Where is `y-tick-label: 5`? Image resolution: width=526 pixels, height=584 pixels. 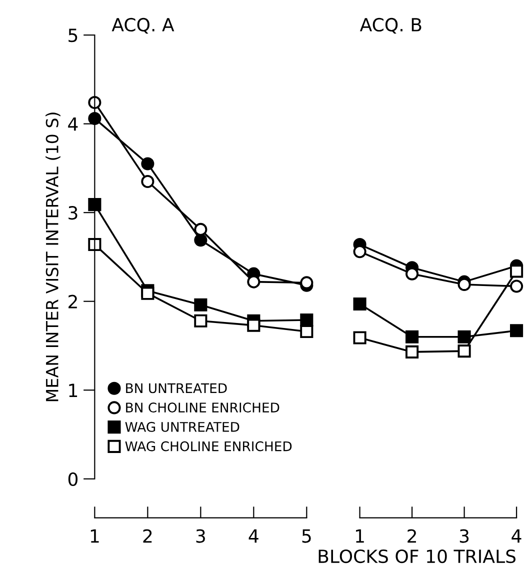 y-tick-label: 5 is located at coordinates (73, 35).